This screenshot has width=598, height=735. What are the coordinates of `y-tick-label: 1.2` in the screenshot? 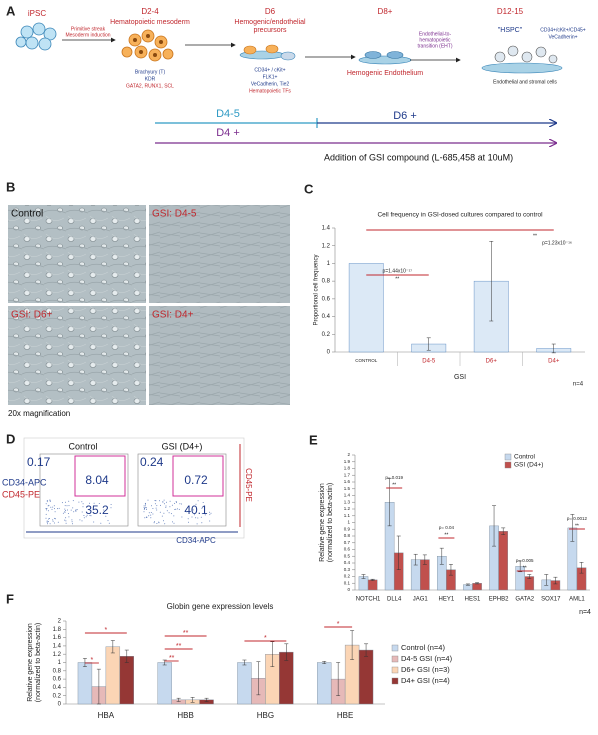 It's located at (57, 655).